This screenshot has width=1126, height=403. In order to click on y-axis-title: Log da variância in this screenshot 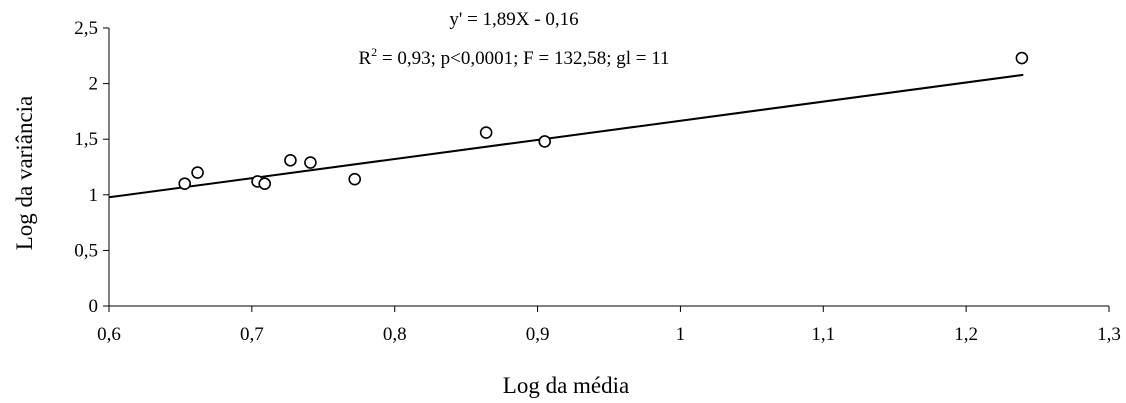, I will do `click(24, 173)`.